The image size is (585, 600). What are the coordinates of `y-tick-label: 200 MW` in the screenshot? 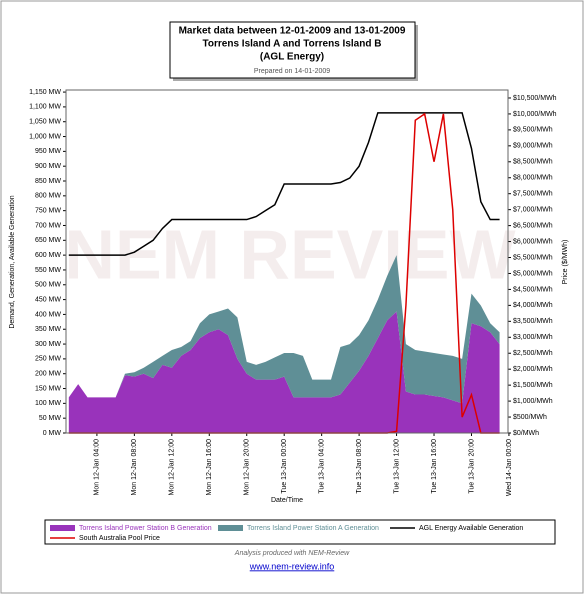 It's located at (48, 374).